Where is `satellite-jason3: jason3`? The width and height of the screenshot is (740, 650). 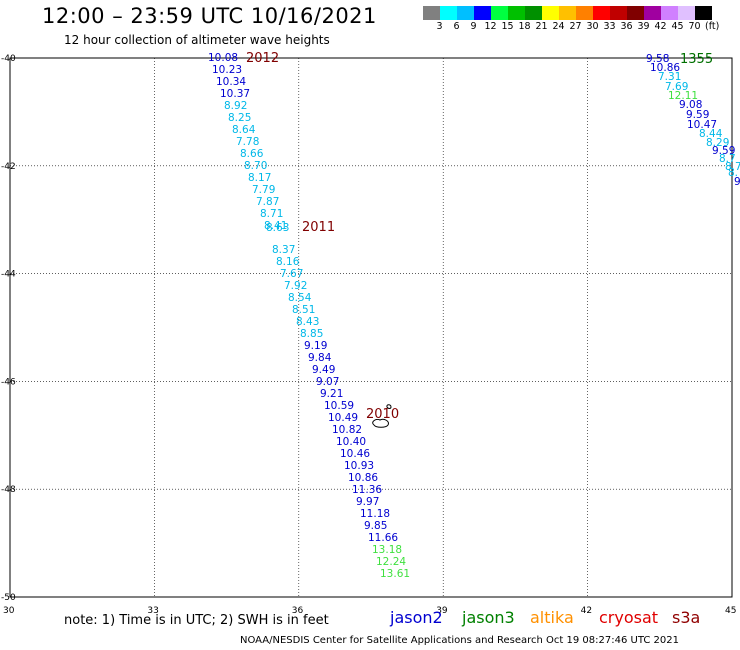
satellite-jason3: jason3 is located at coordinates (488, 617).